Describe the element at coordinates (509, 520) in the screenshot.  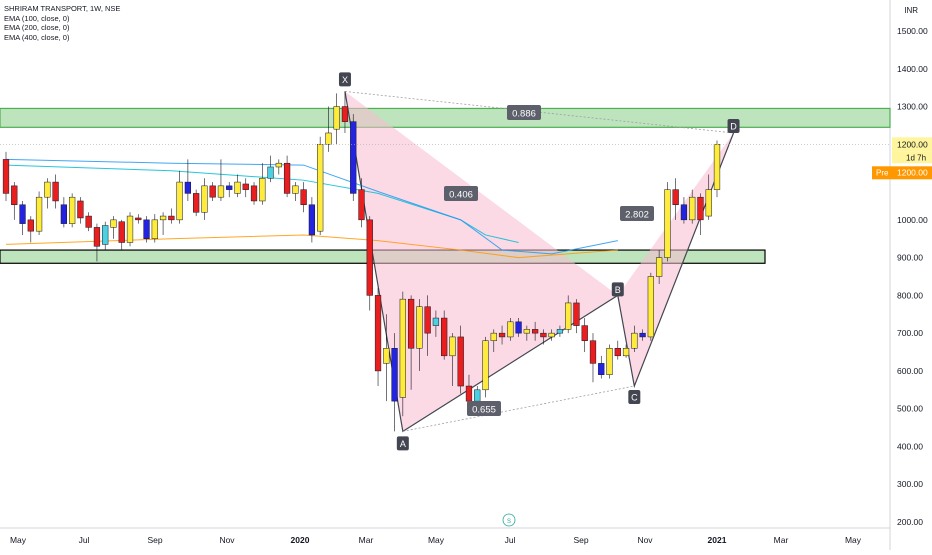
I see `logo-icon` at that location.